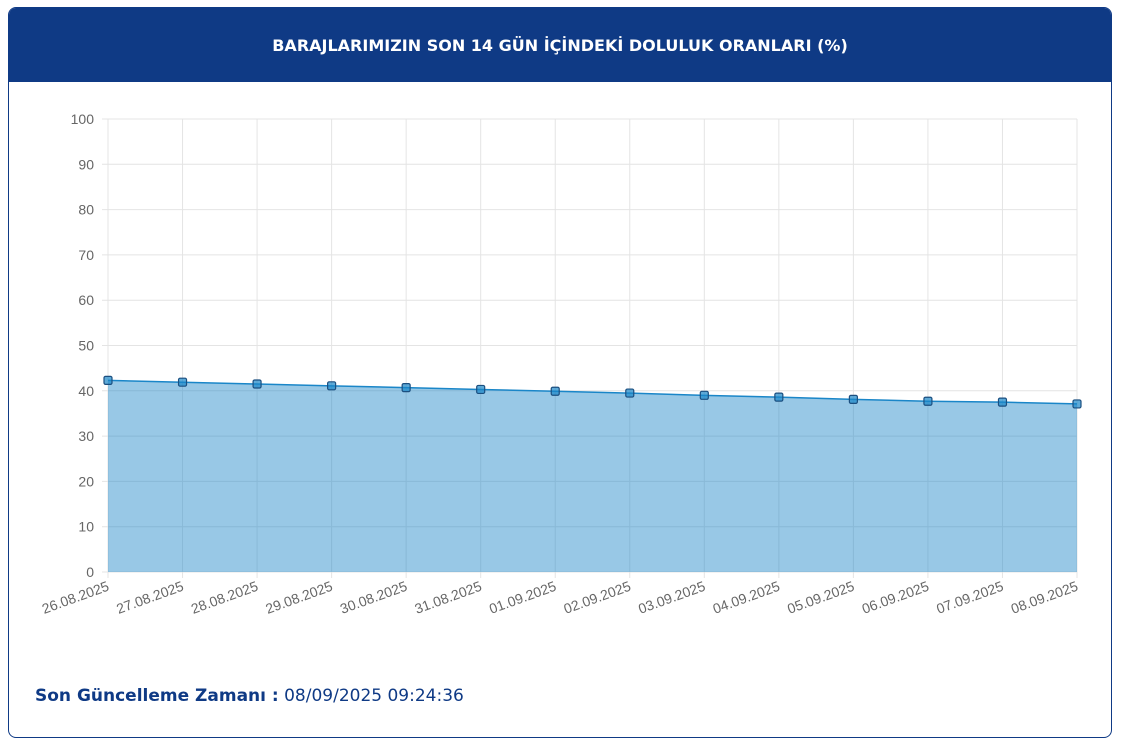 This screenshot has height=752, width=1121. Describe the element at coordinates (76, 597) in the screenshot. I see `x-tick-label: 26.08.2025` at that location.